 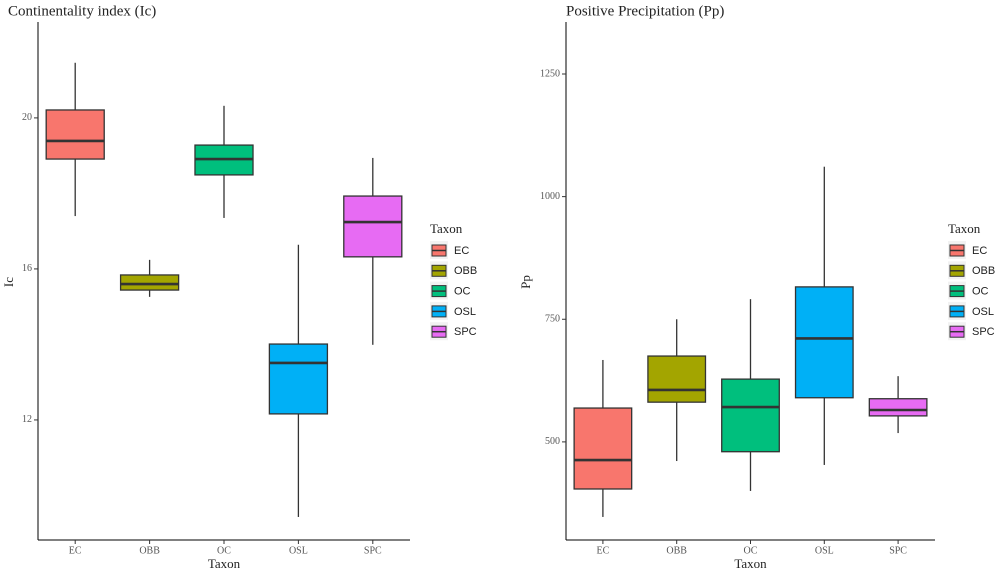 I want to click on y-tick-label: 12, so click(x=27, y=419).